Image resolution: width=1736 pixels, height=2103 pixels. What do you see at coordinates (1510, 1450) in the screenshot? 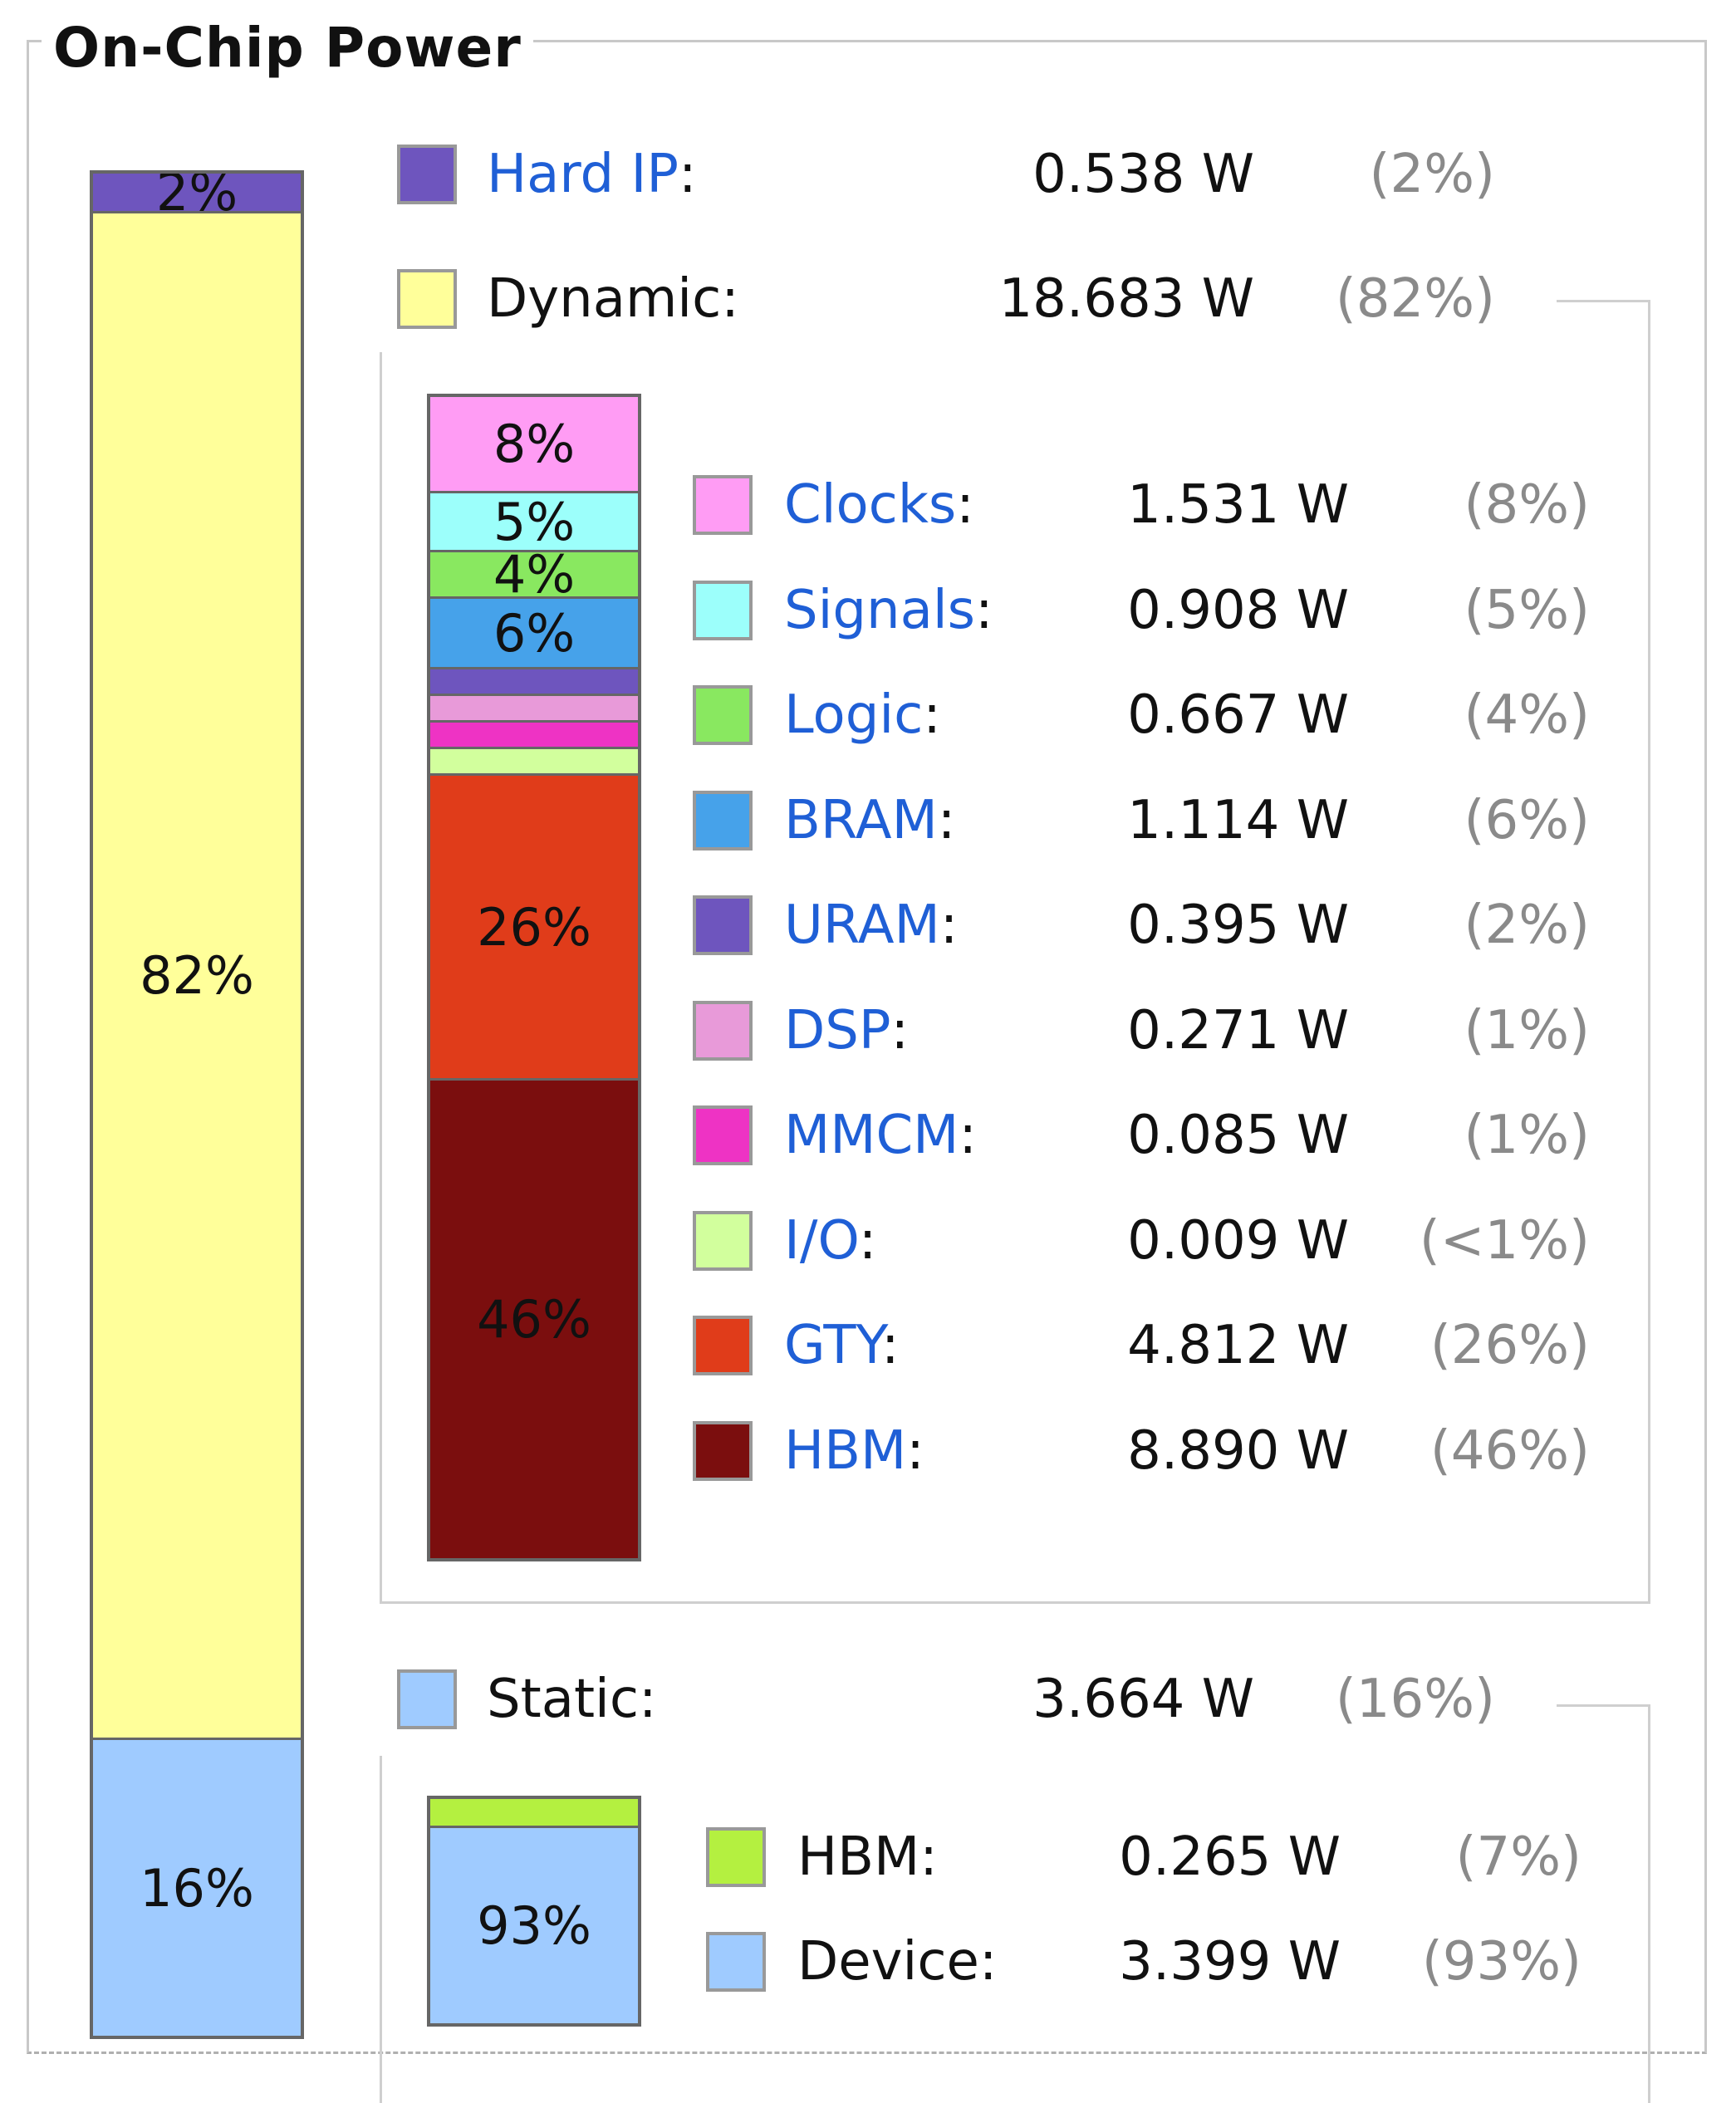
I see `dynamic-hbm-percent: (46%)` at bounding box center [1510, 1450].